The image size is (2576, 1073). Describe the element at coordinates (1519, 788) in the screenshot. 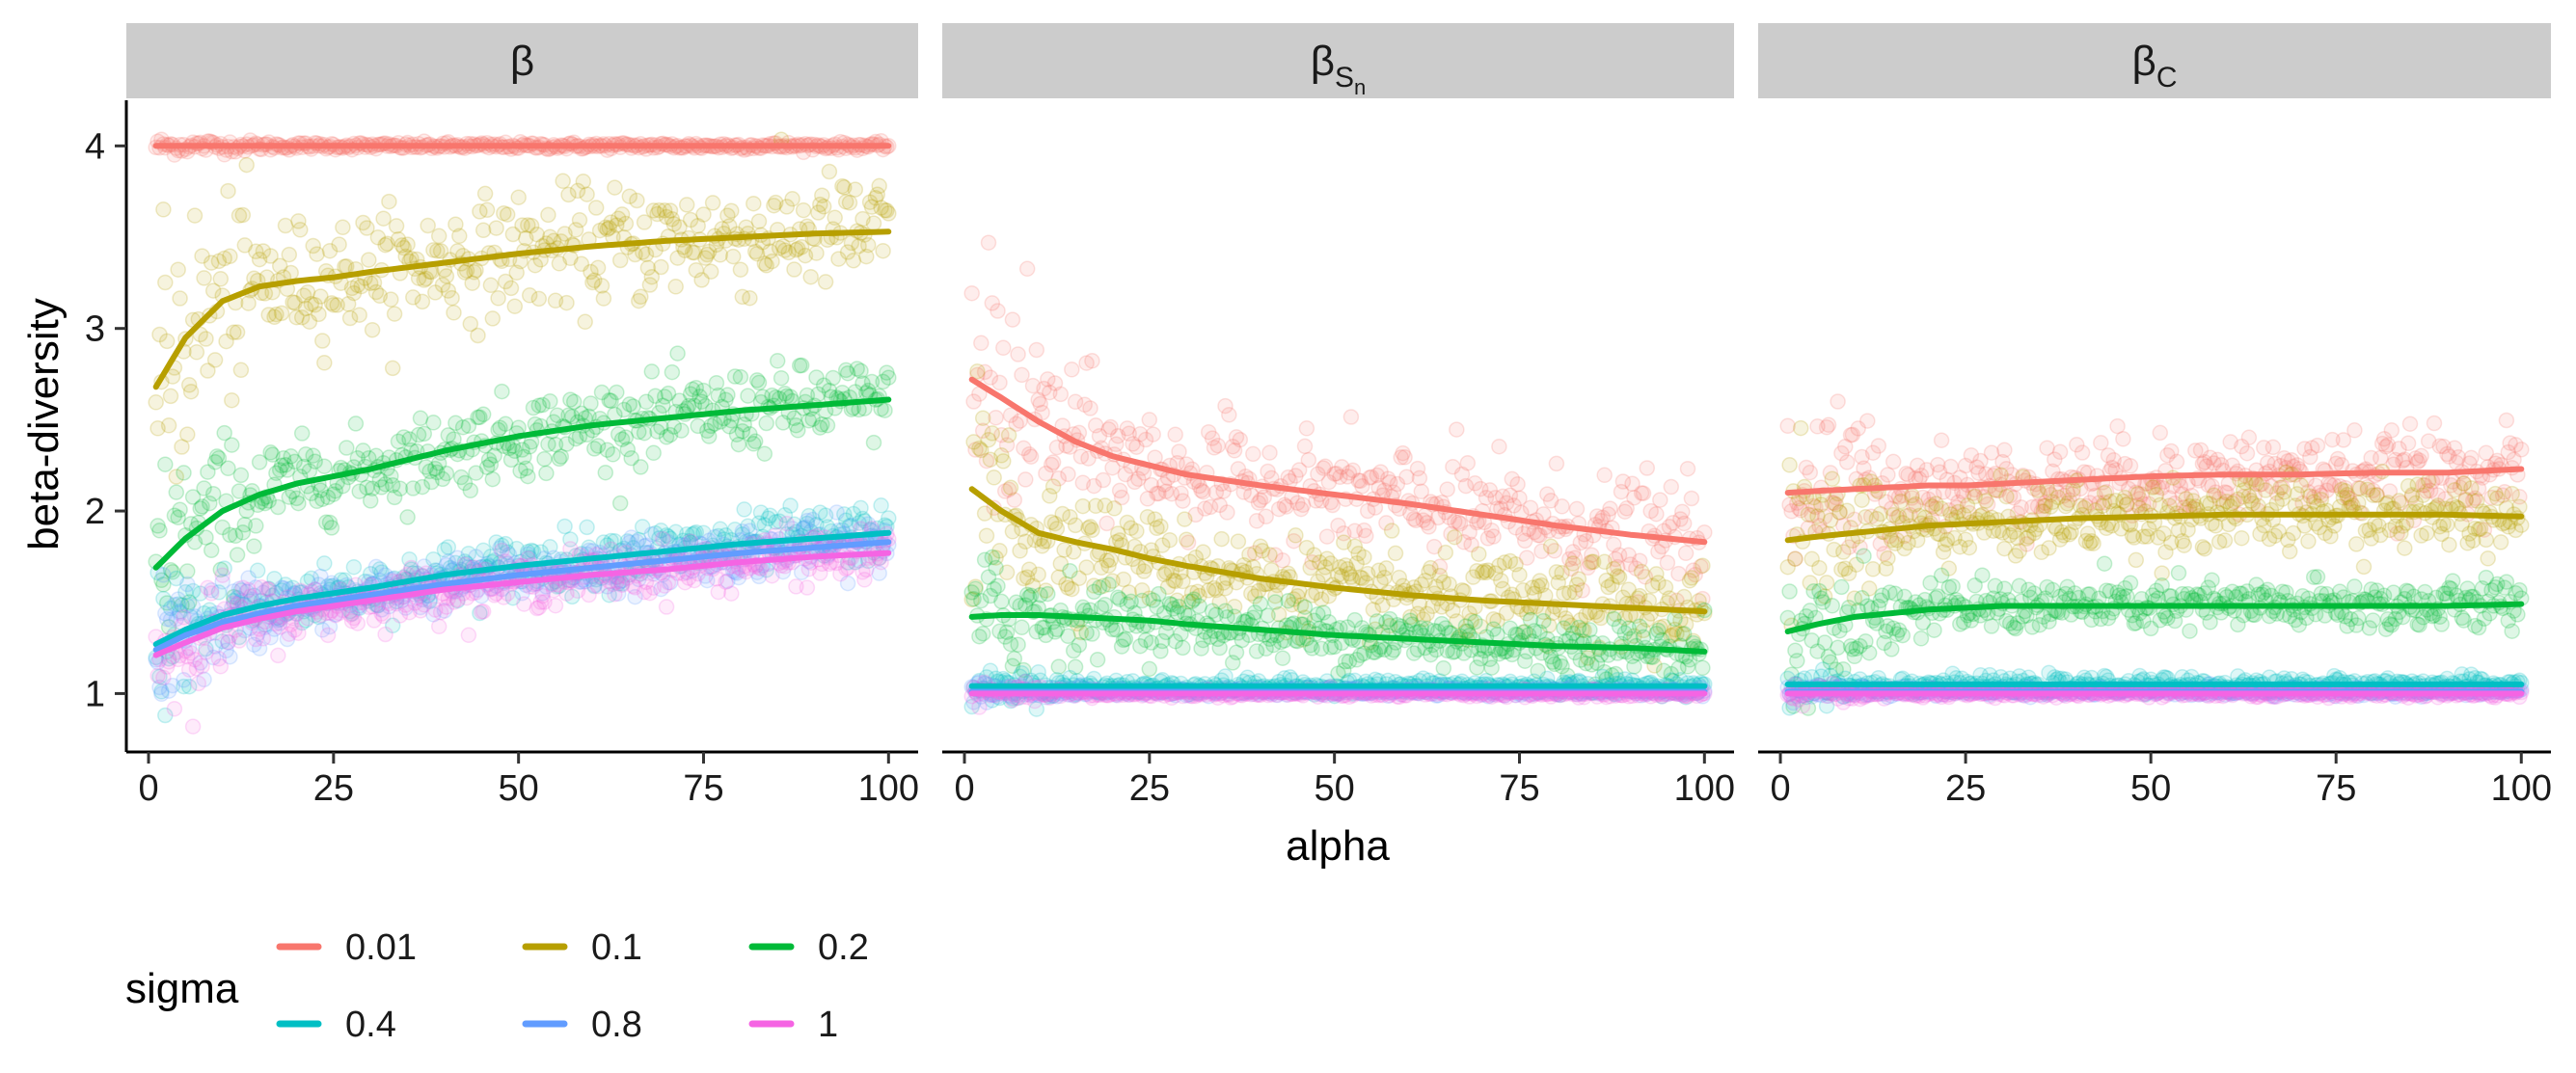

I see `x-tick-label: 75` at that location.